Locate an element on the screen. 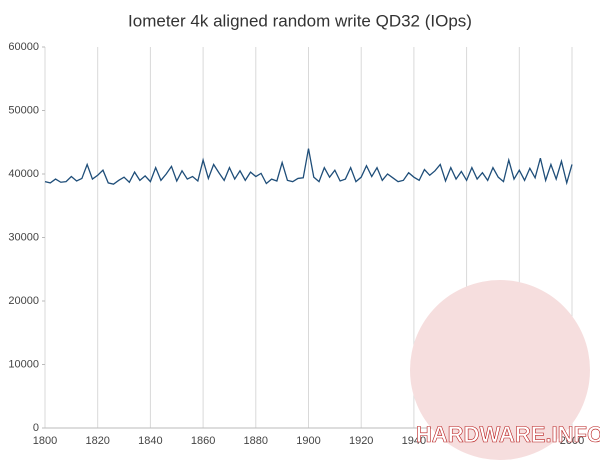  x-tick-label: 1880 is located at coordinates (256, 441).